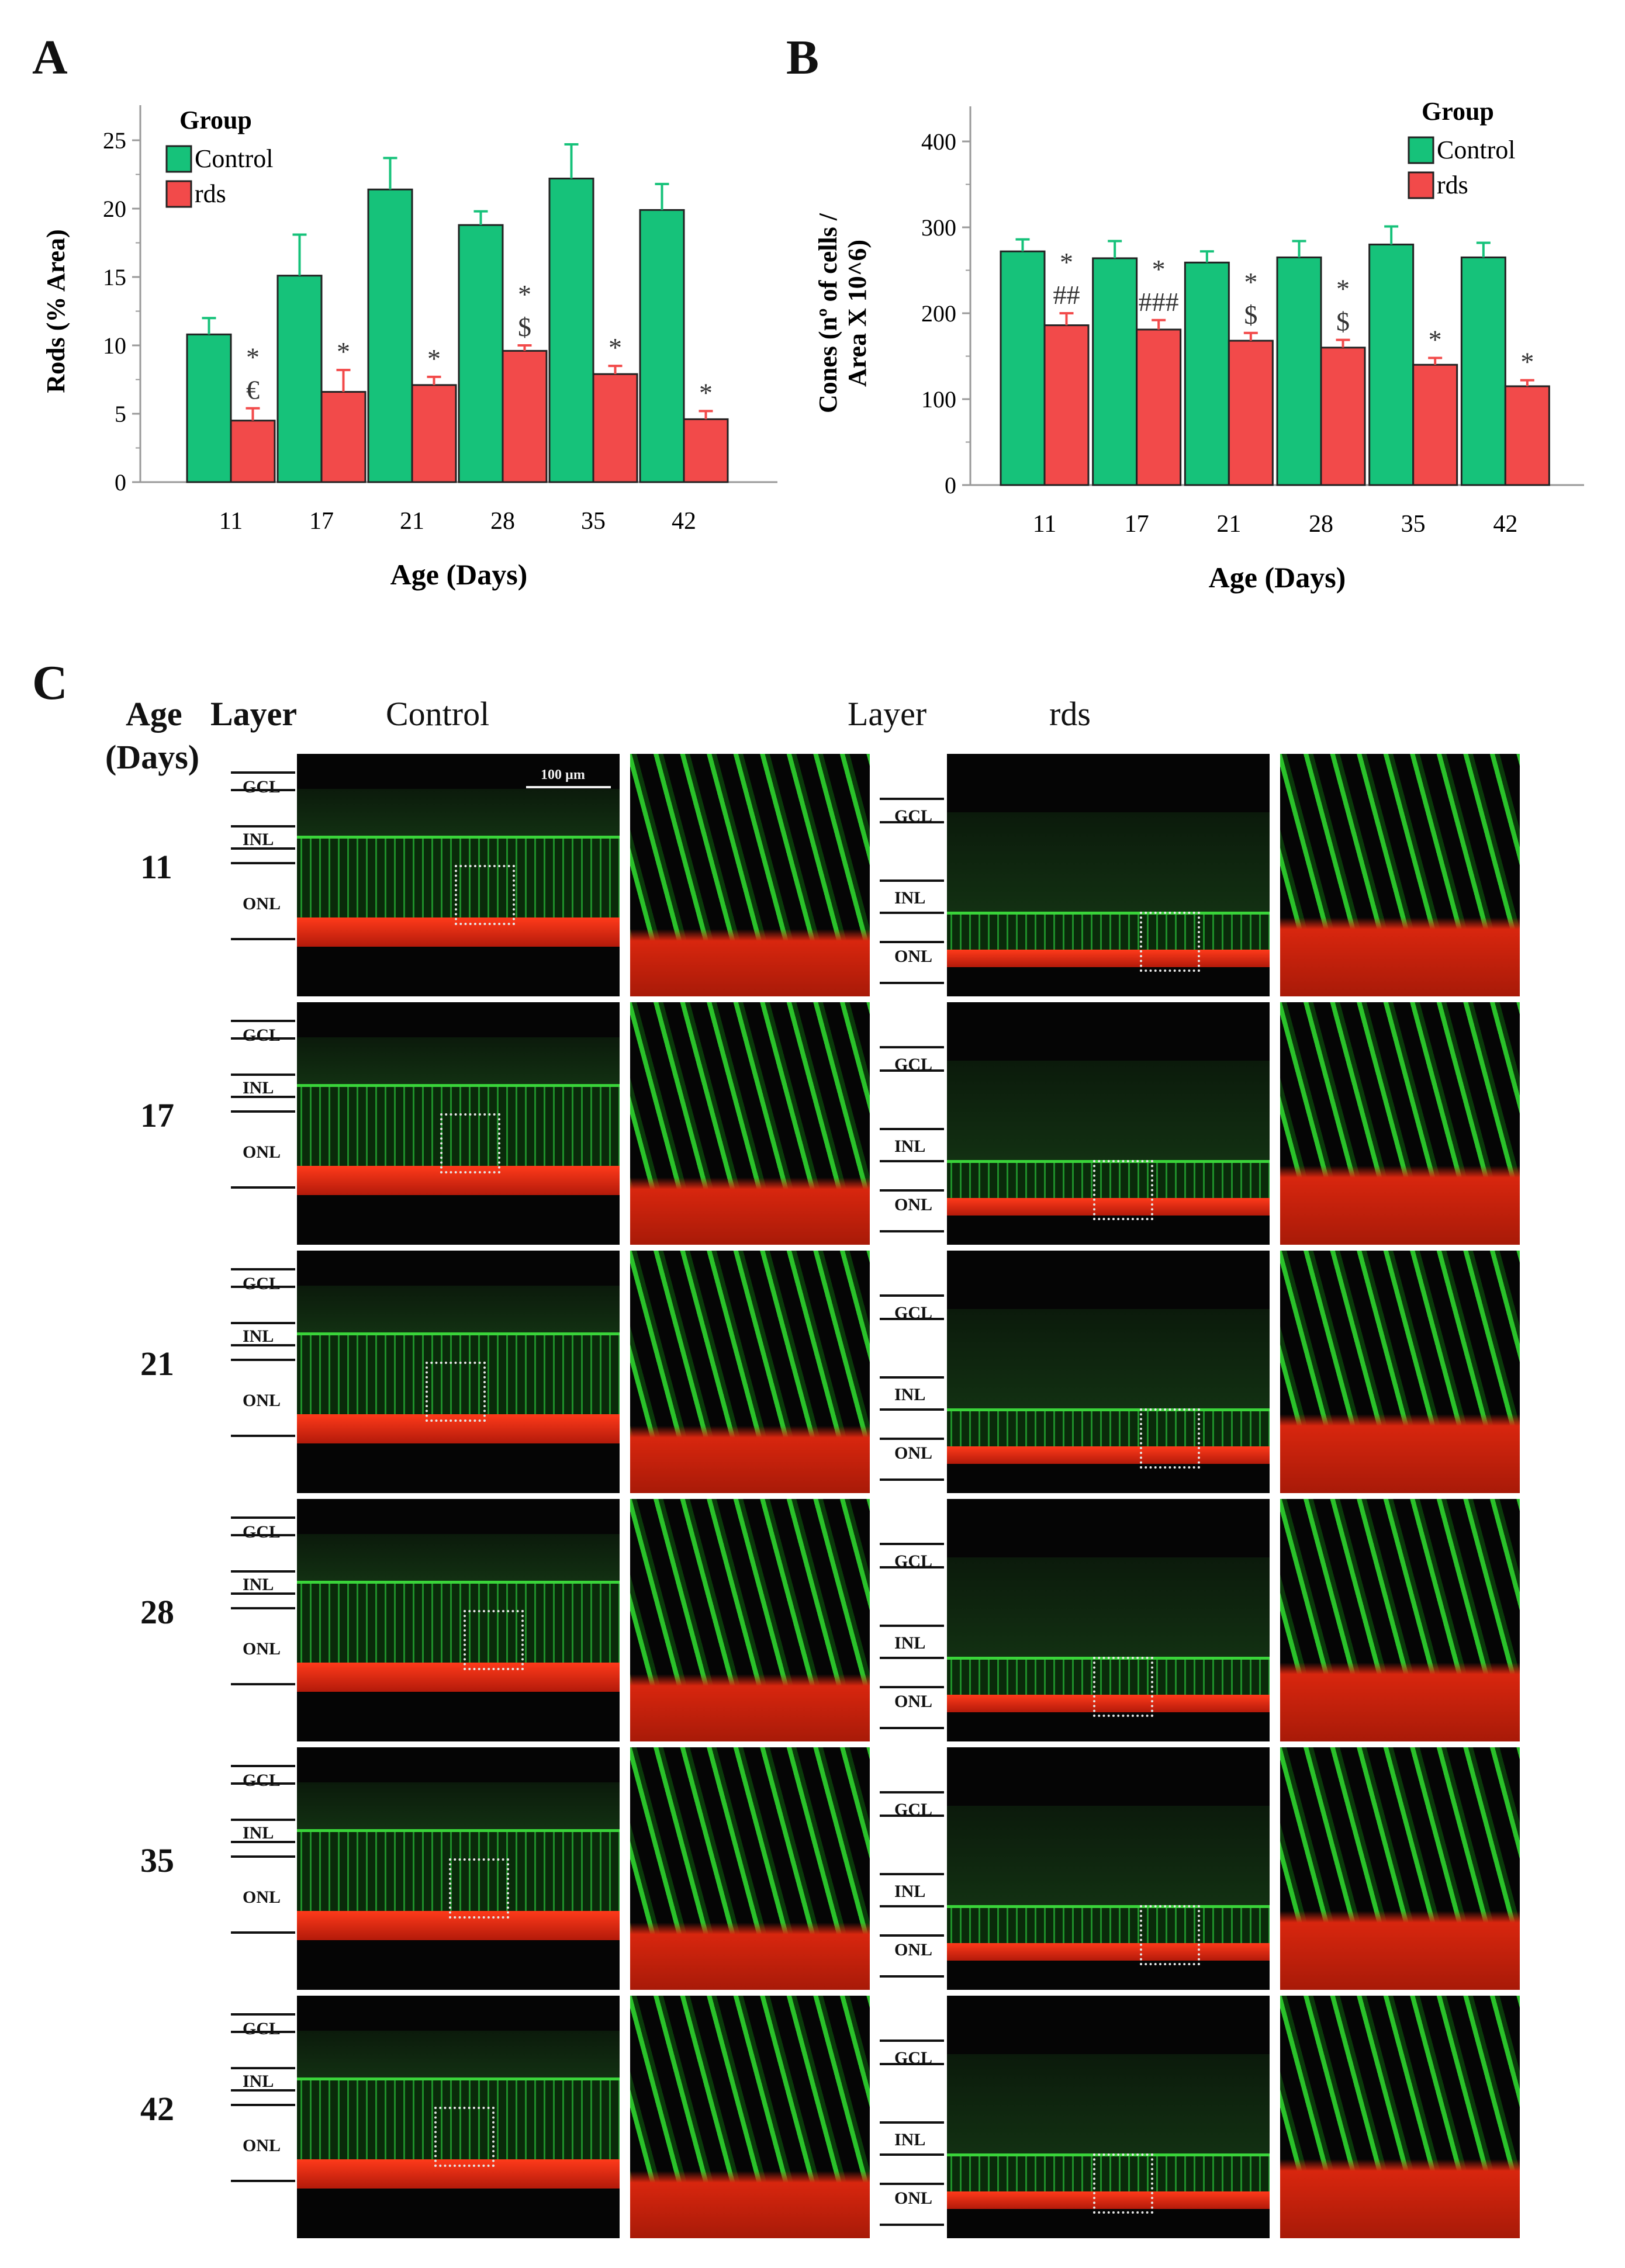 This screenshot has height=2268, width=1625. I want to click on x-axis-label: Age (Days), so click(459, 574).